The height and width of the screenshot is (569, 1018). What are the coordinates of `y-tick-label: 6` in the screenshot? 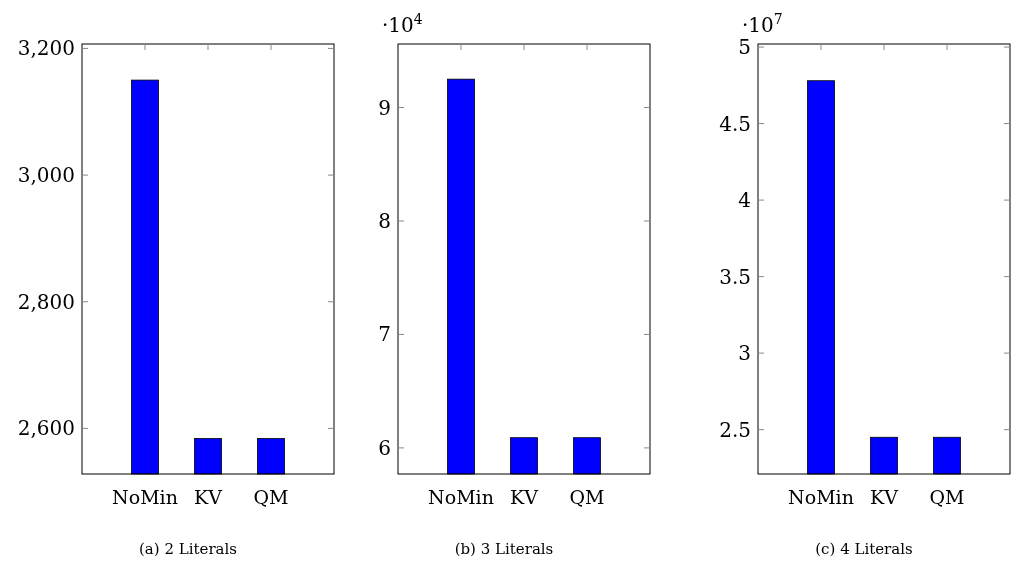 It's located at (384, 447).